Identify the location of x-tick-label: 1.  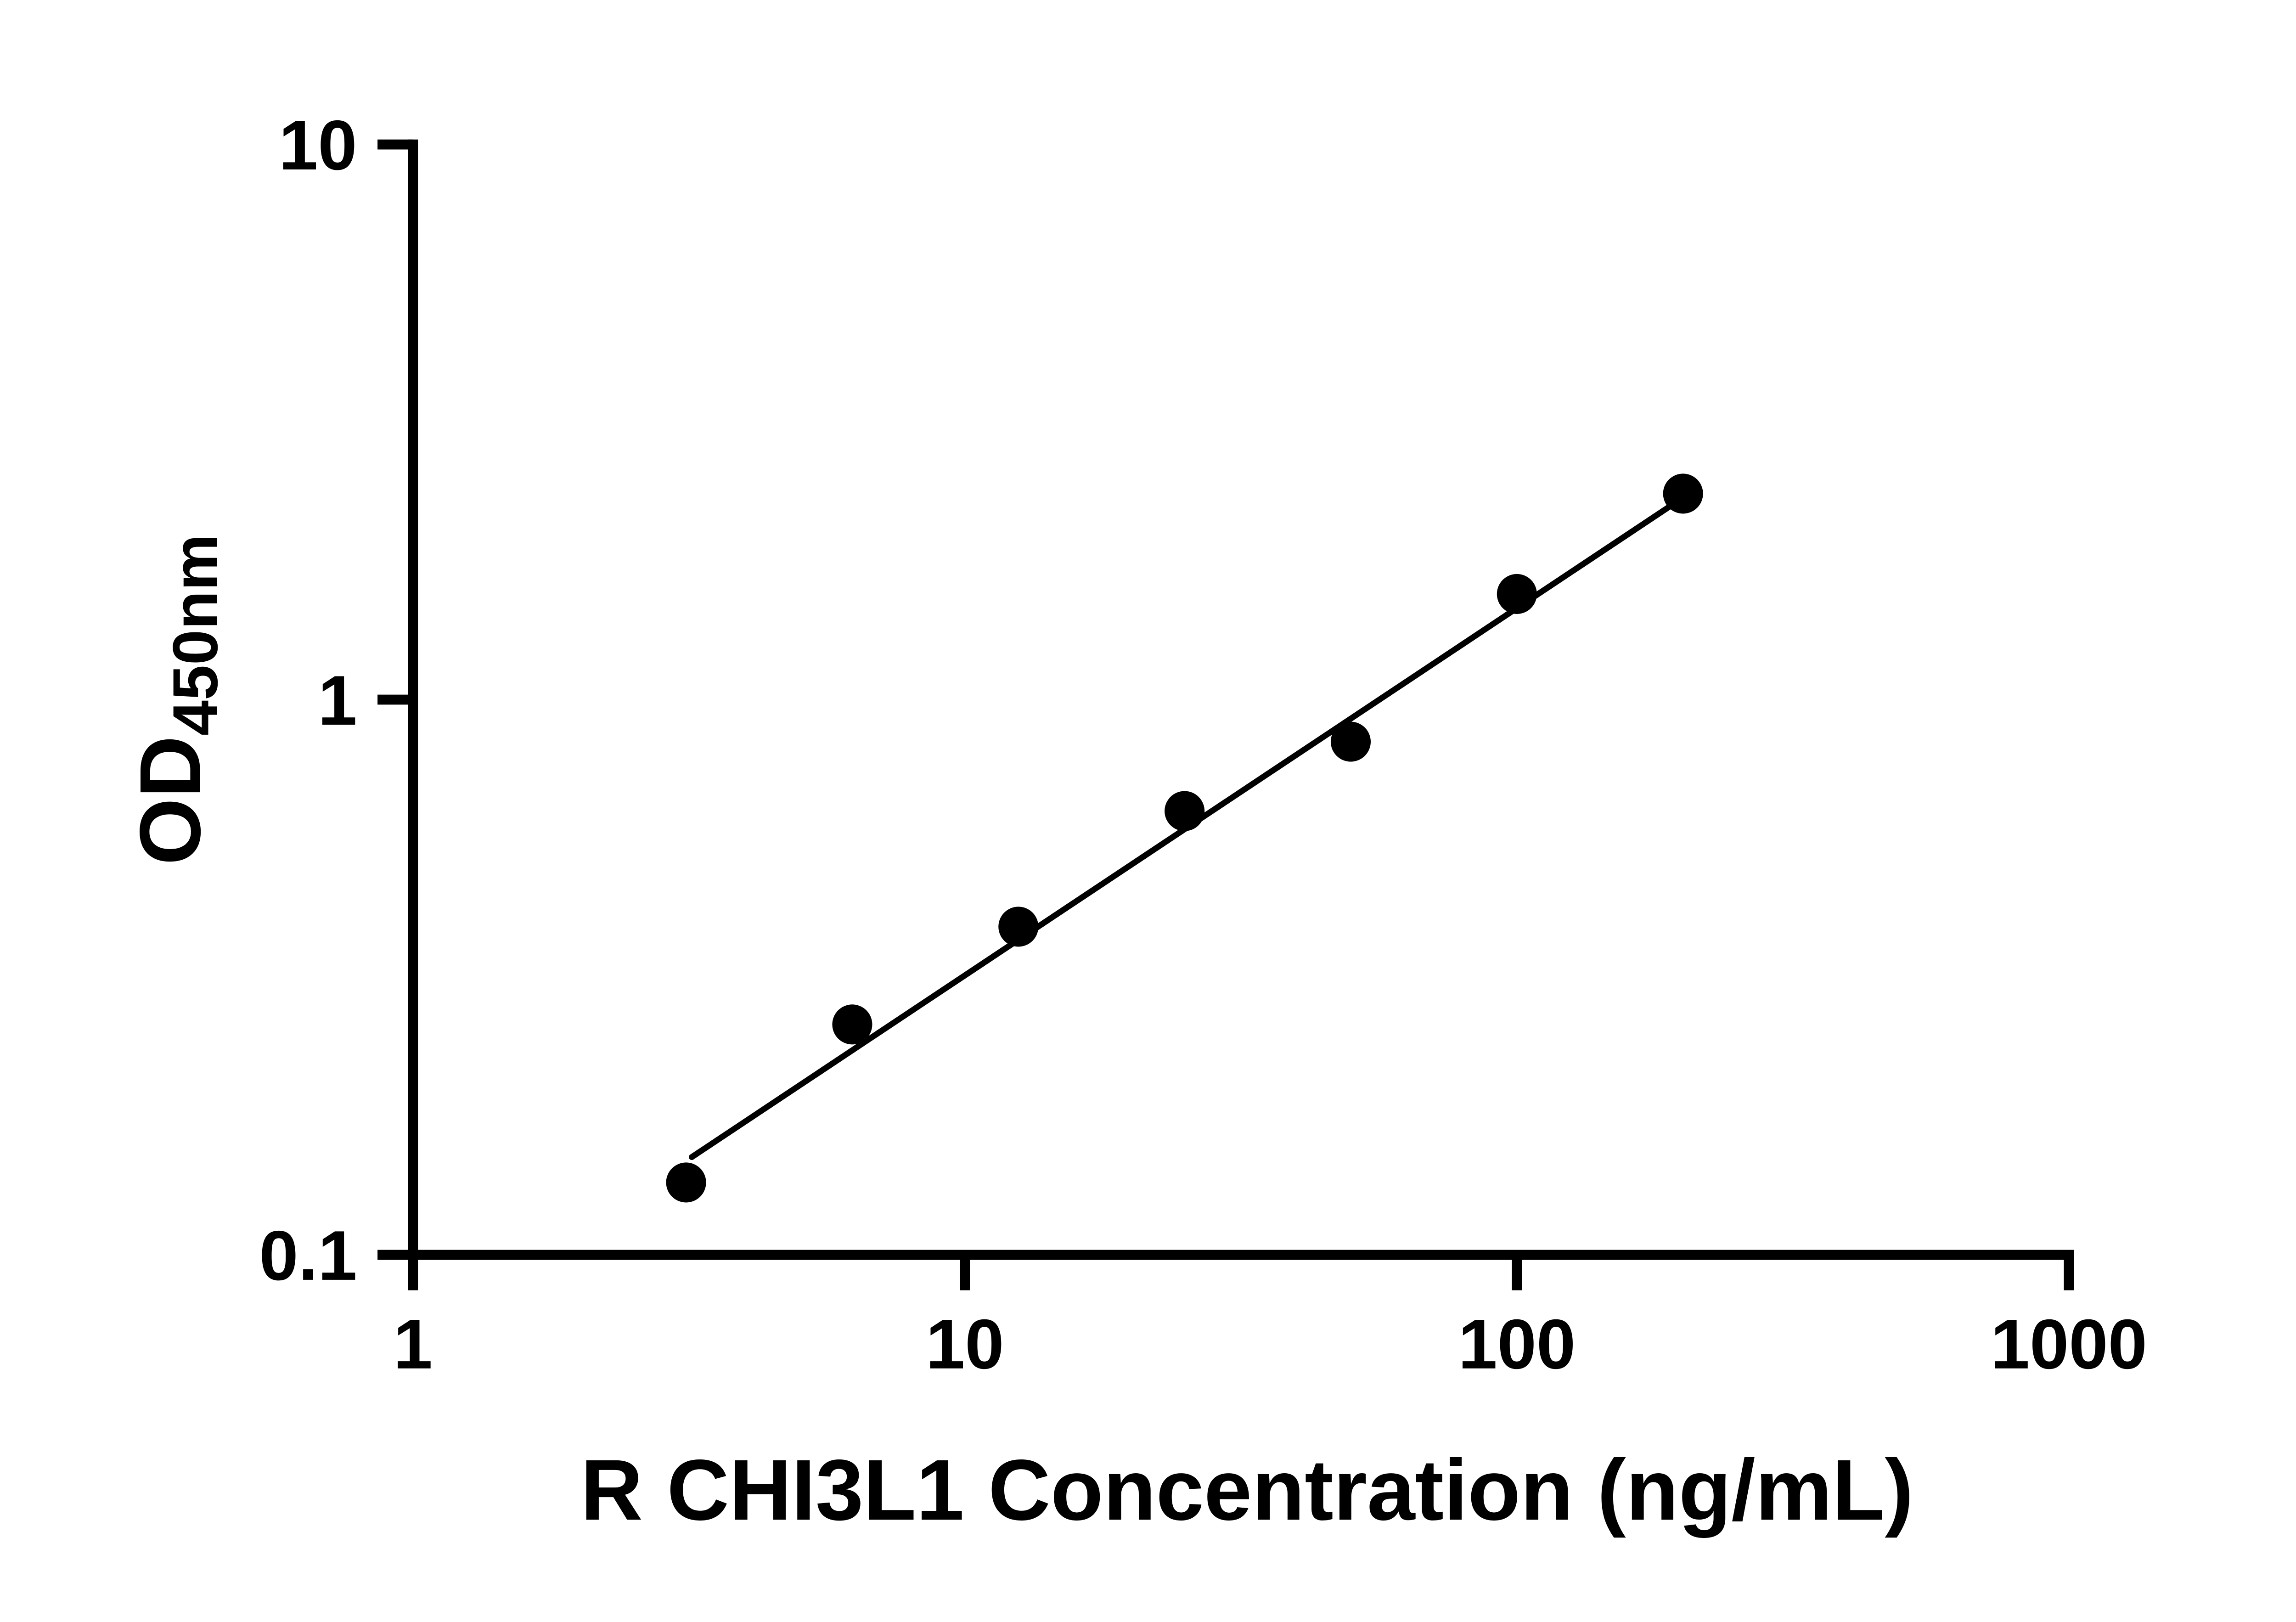
(413, 1345).